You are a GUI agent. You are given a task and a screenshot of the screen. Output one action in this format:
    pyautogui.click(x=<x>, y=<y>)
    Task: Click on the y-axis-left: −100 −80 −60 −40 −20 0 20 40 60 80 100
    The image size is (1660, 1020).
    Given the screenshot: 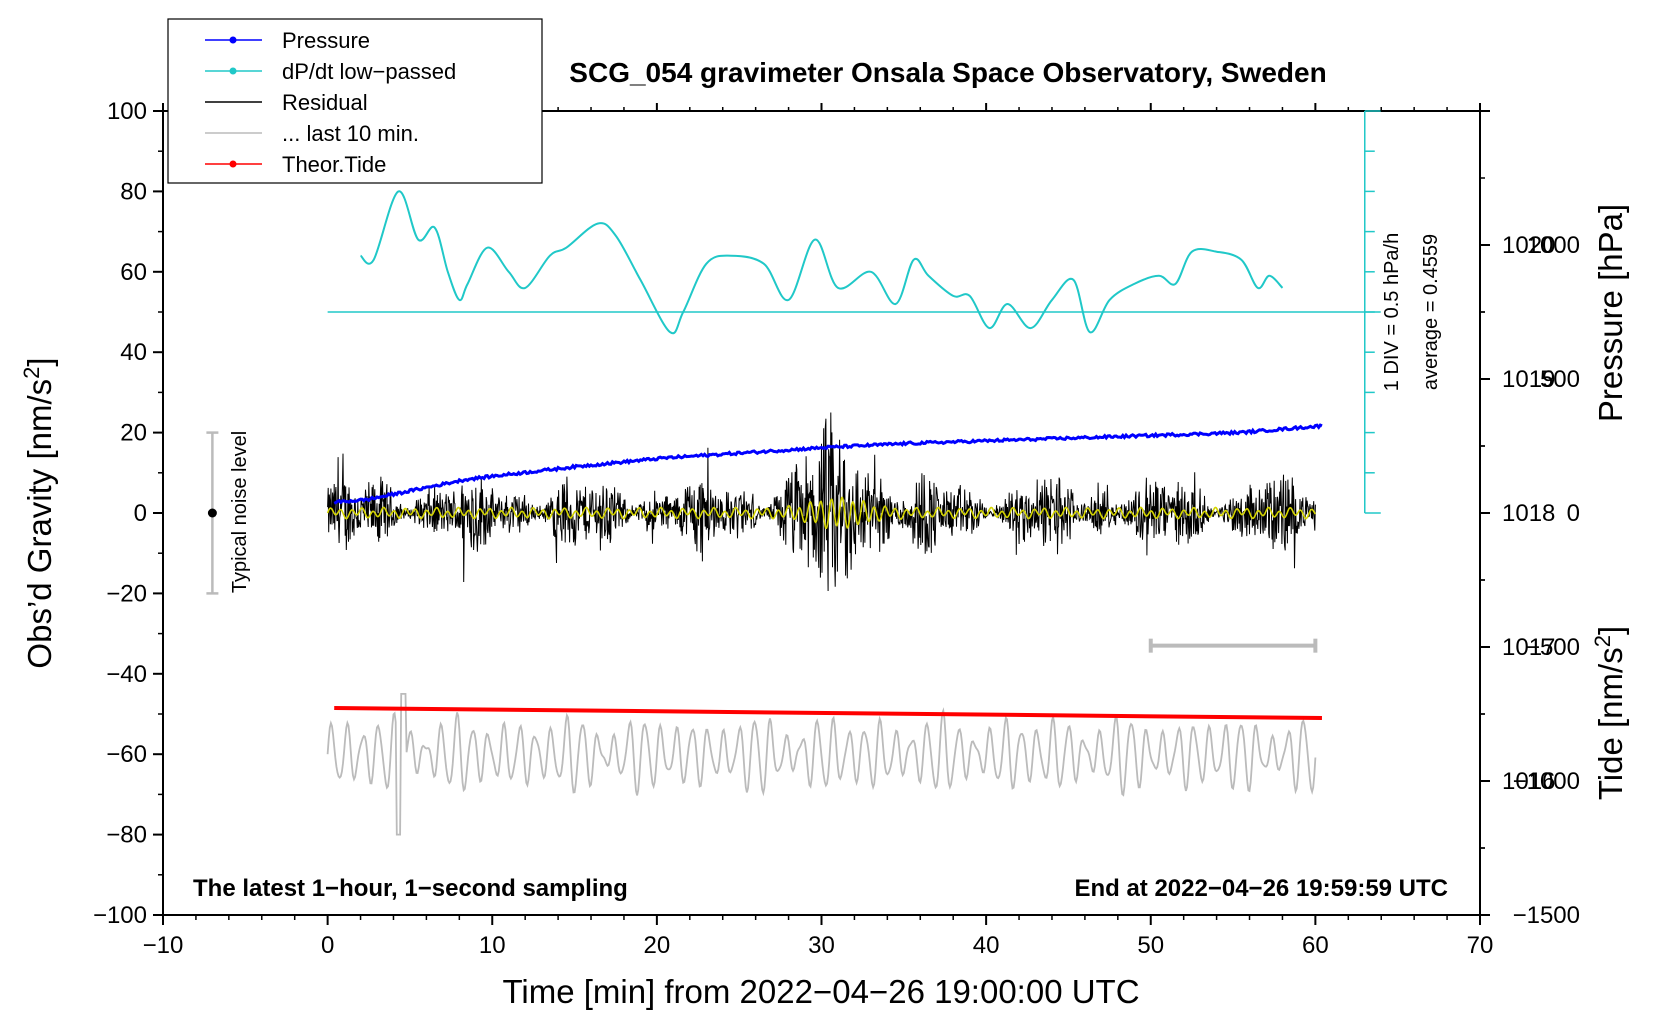 What is the action you would take?
    pyautogui.click(x=128, y=513)
    